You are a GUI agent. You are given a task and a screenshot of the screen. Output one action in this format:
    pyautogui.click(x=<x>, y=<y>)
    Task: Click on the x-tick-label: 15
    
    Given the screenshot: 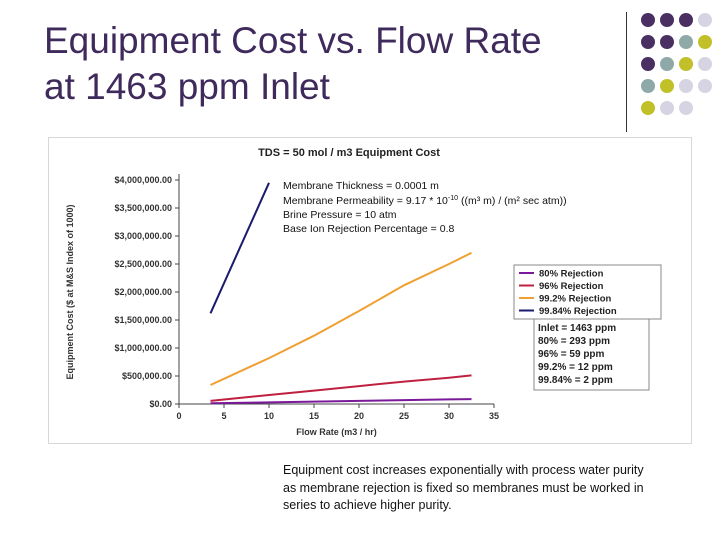 What is the action you would take?
    pyautogui.click(x=314, y=416)
    